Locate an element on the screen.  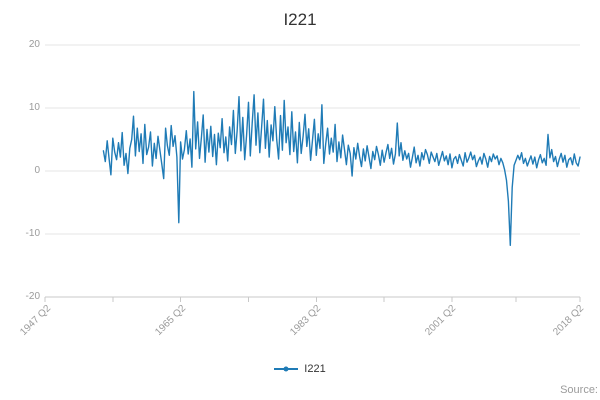
legend-label: I221 is located at coordinates (315, 369).